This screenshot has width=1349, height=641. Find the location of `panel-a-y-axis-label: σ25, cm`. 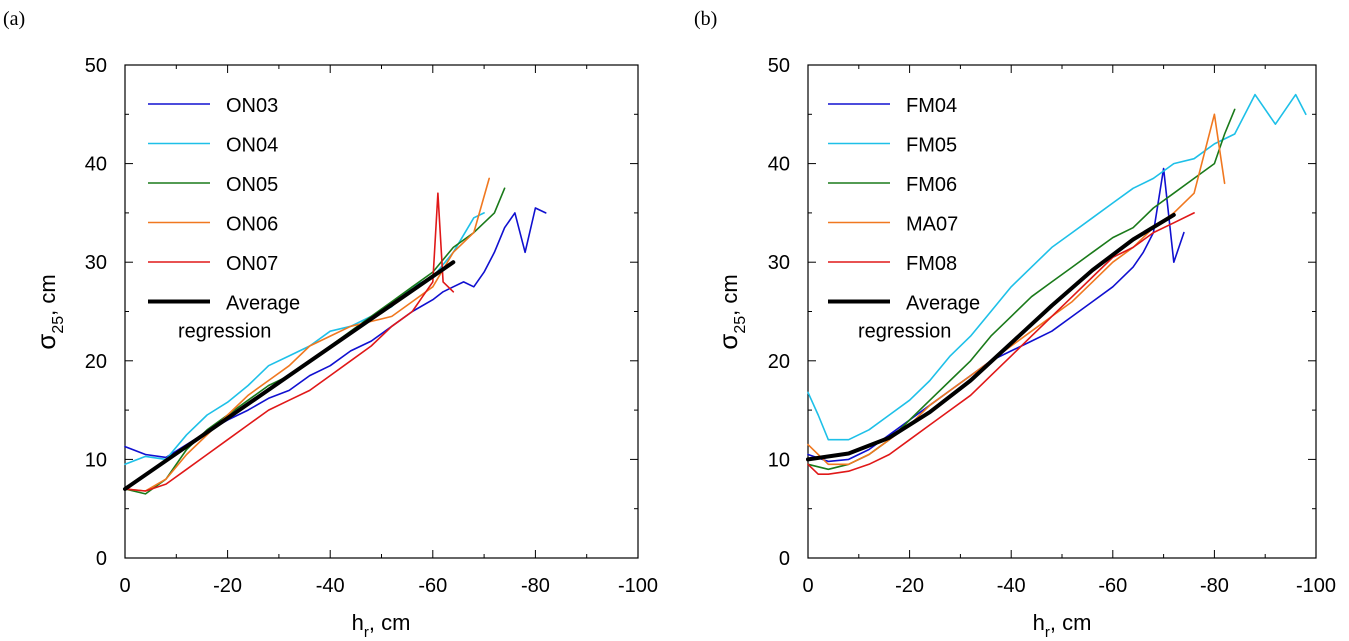

panel-a-y-axis-label: σ25, cm is located at coordinates (49, 311).